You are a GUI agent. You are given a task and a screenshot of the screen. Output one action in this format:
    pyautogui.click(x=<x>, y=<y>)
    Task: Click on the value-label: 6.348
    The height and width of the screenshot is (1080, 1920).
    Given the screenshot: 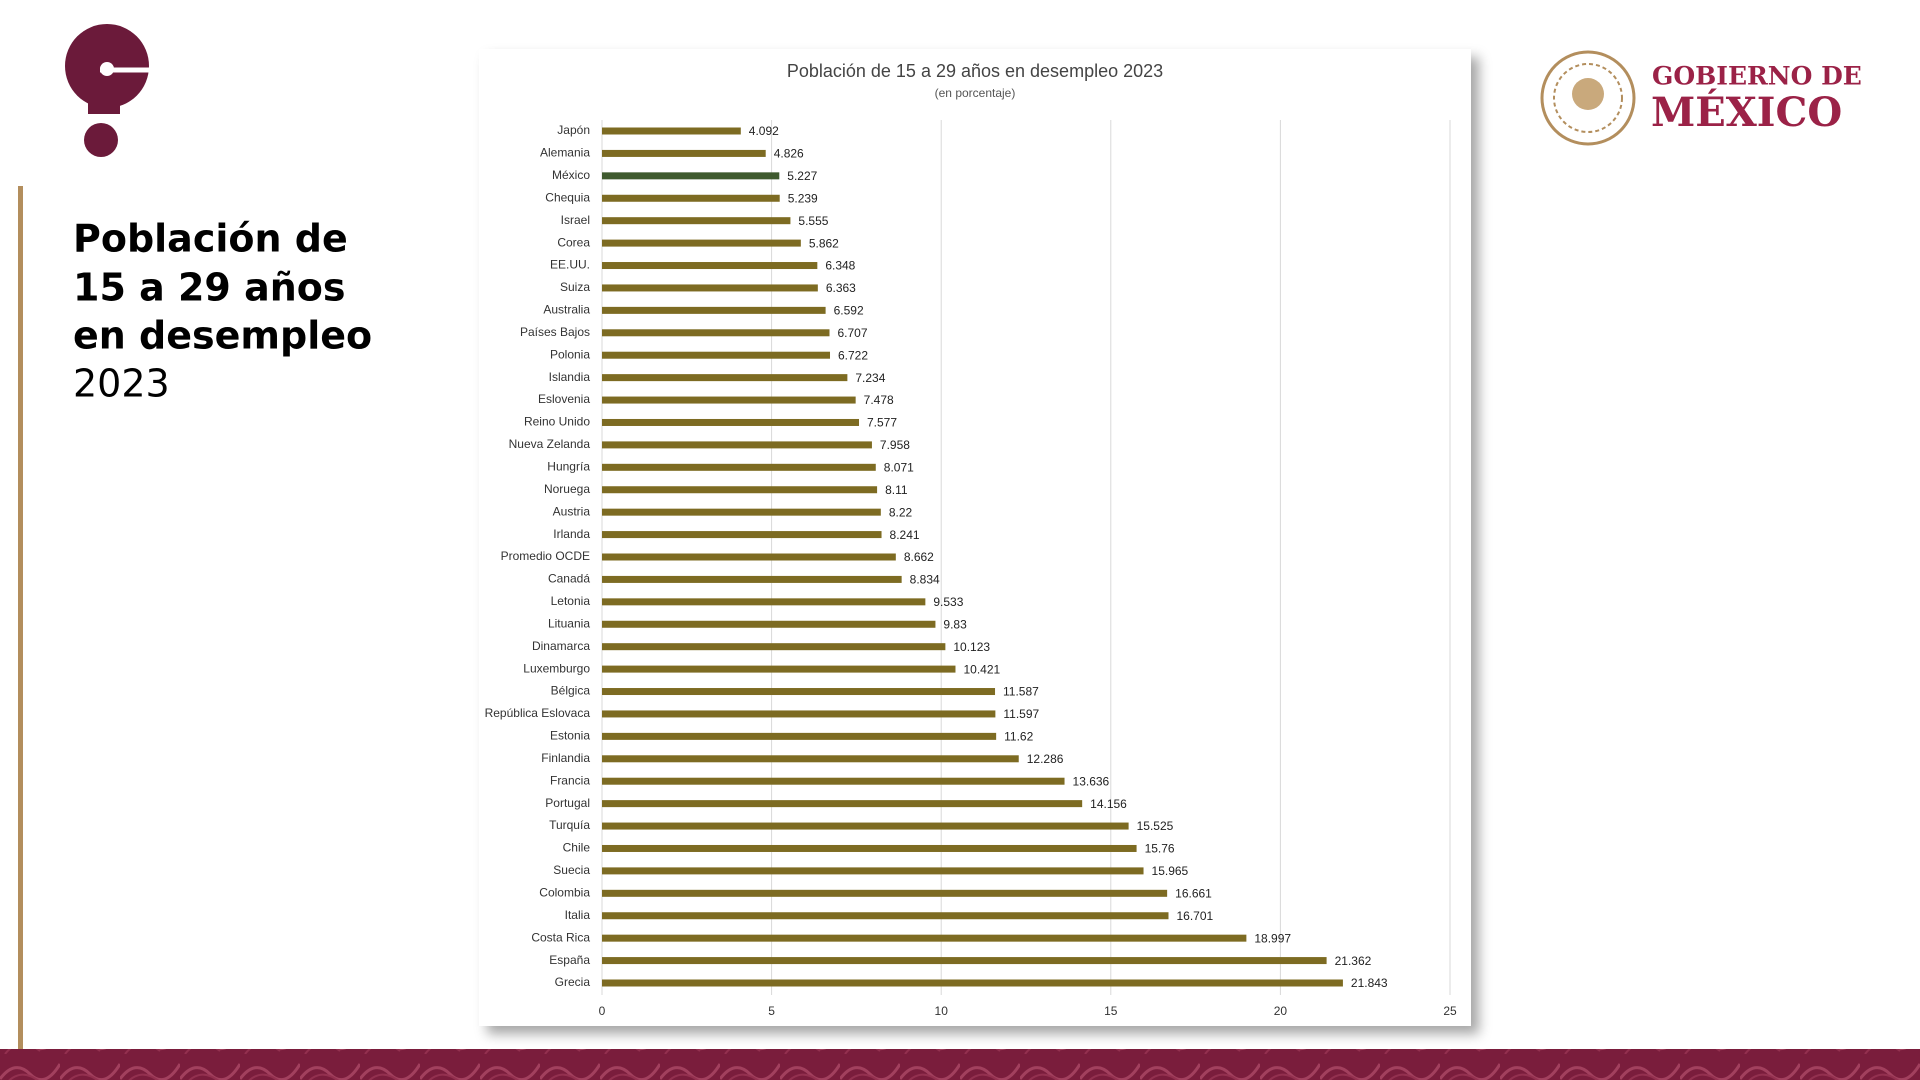 What is the action you would take?
    pyautogui.click(x=840, y=266)
    